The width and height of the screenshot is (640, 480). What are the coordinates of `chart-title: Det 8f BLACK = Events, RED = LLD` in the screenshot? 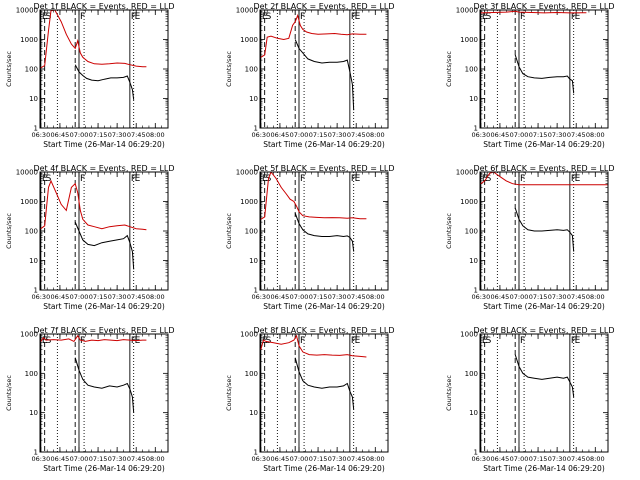 It's located at (323, 330).